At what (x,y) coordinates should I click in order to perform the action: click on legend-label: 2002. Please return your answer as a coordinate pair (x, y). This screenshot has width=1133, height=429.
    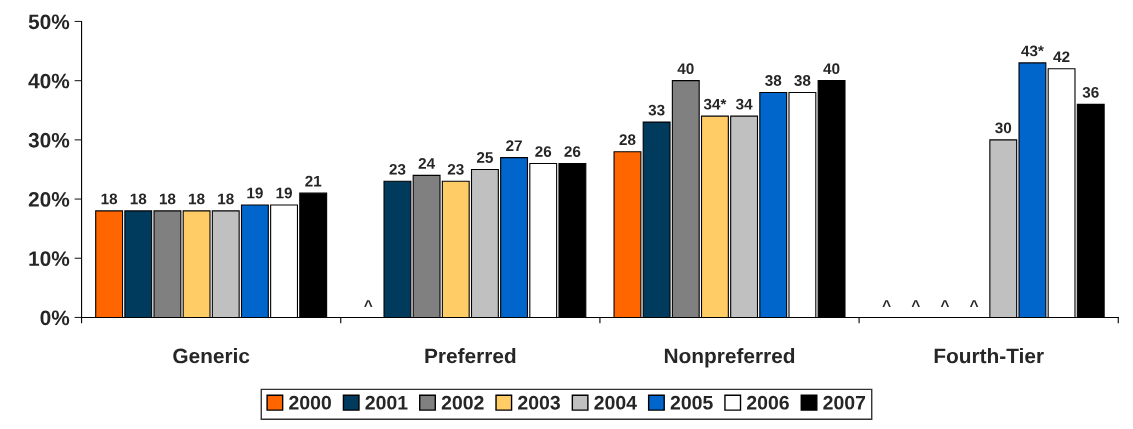
    Looking at the image, I should click on (462, 402).